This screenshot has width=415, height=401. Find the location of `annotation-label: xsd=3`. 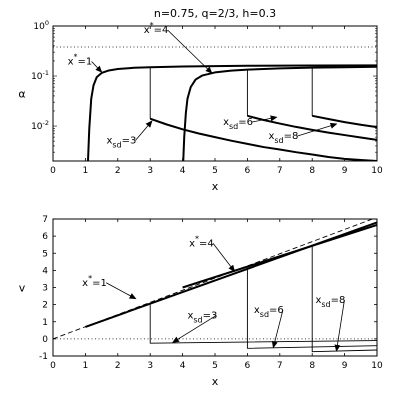

annotation-label: xsd=3 is located at coordinates (121, 142).